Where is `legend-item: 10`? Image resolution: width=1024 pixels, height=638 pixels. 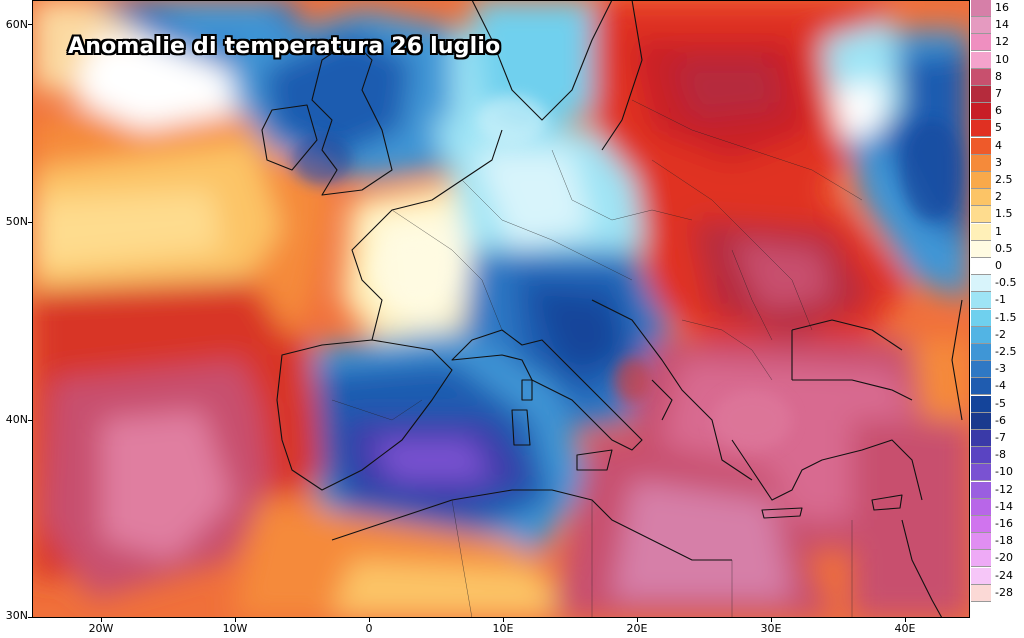 legend-item: 10 is located at coordinates (997, 60).